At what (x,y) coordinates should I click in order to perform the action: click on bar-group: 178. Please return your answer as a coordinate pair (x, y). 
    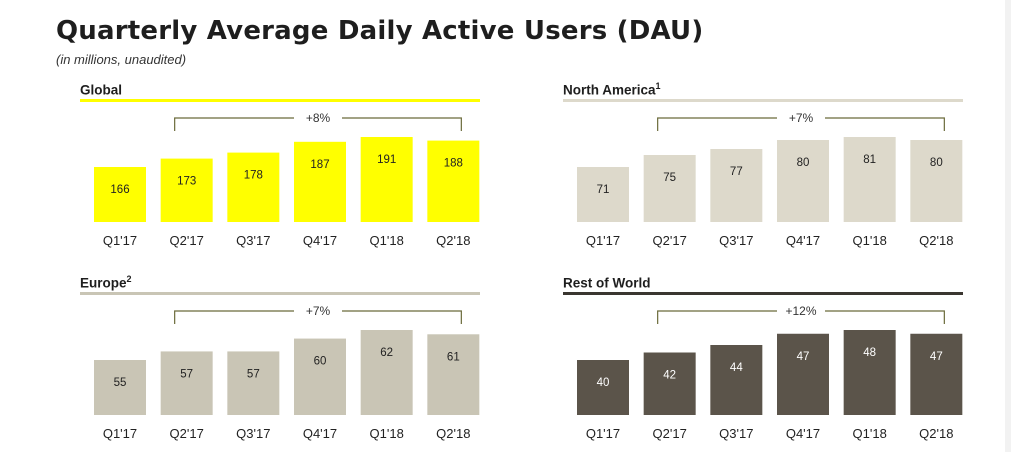
    Looking at the image, I should click on (253, 187).